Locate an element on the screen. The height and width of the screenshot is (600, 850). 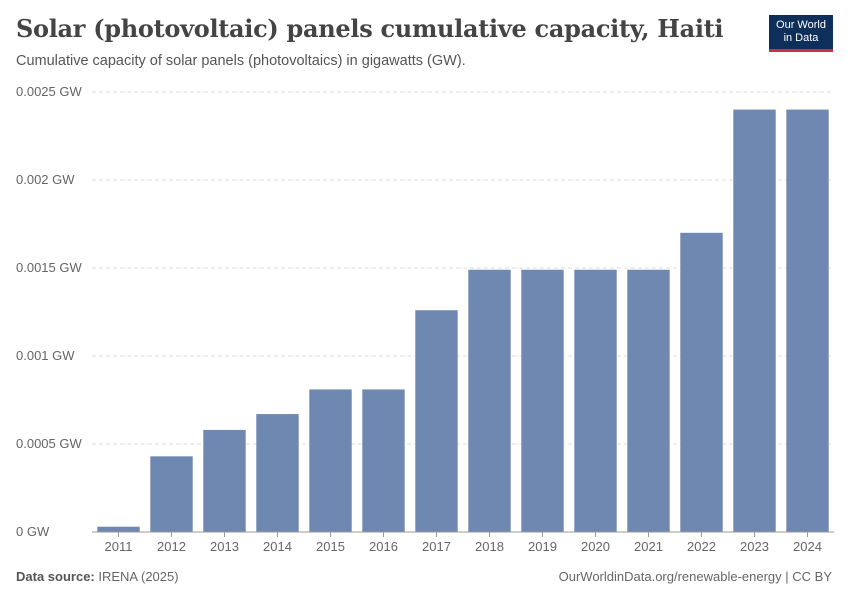
y-tick-label: 0.0005 GW is located at coordinates (49, 443).